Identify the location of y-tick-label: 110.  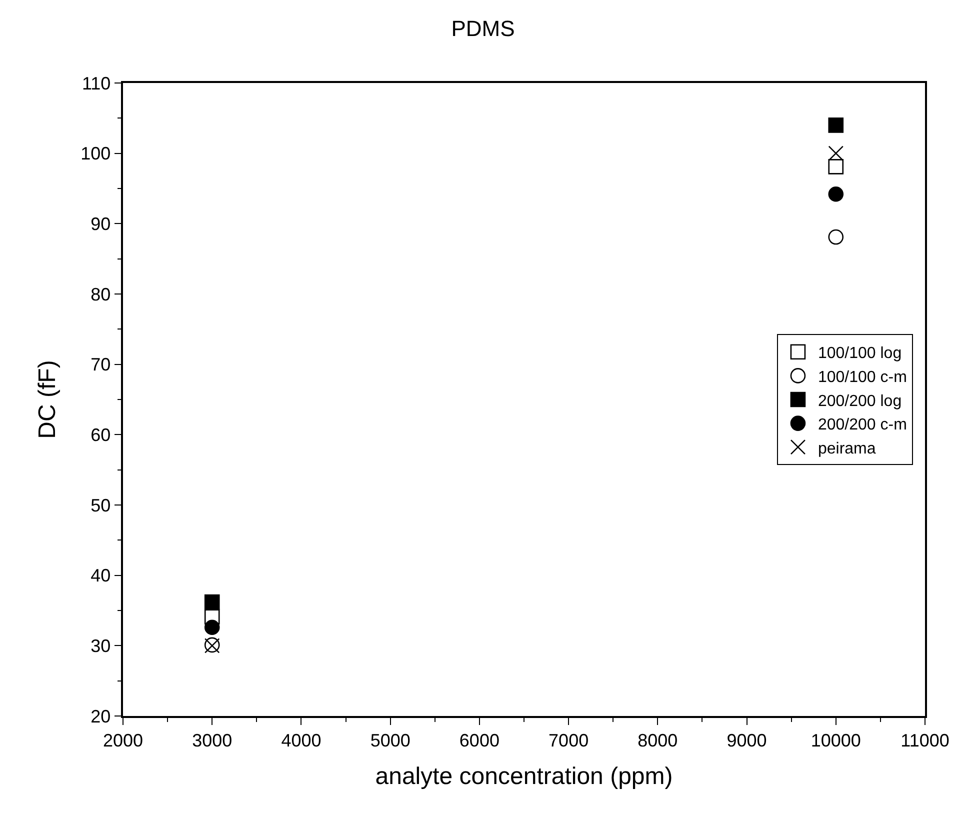
(96, 83).